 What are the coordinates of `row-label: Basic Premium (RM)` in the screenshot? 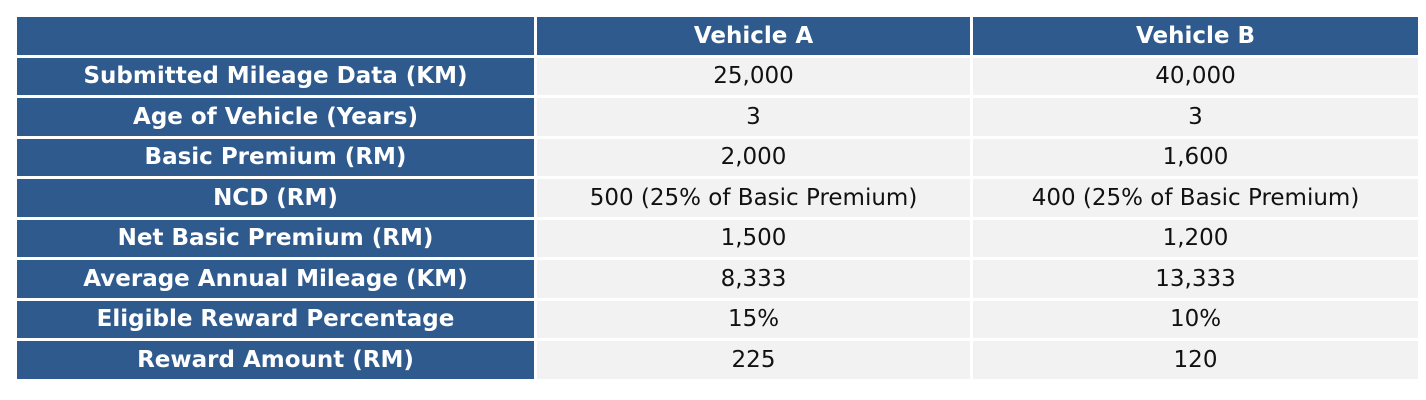 It's located at (275, 157).